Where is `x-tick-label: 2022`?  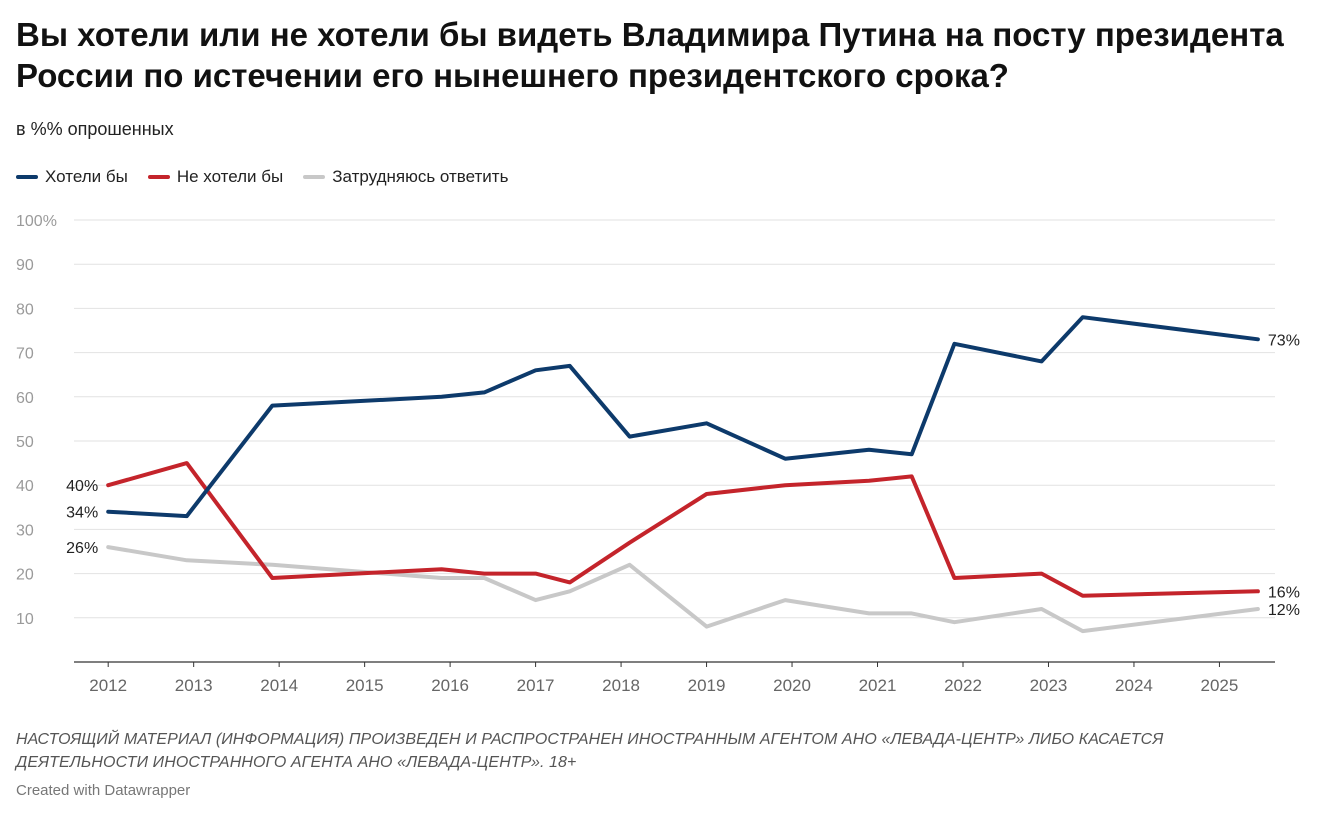
x-tick-label: 2022 is located at coordinates (963, 685).